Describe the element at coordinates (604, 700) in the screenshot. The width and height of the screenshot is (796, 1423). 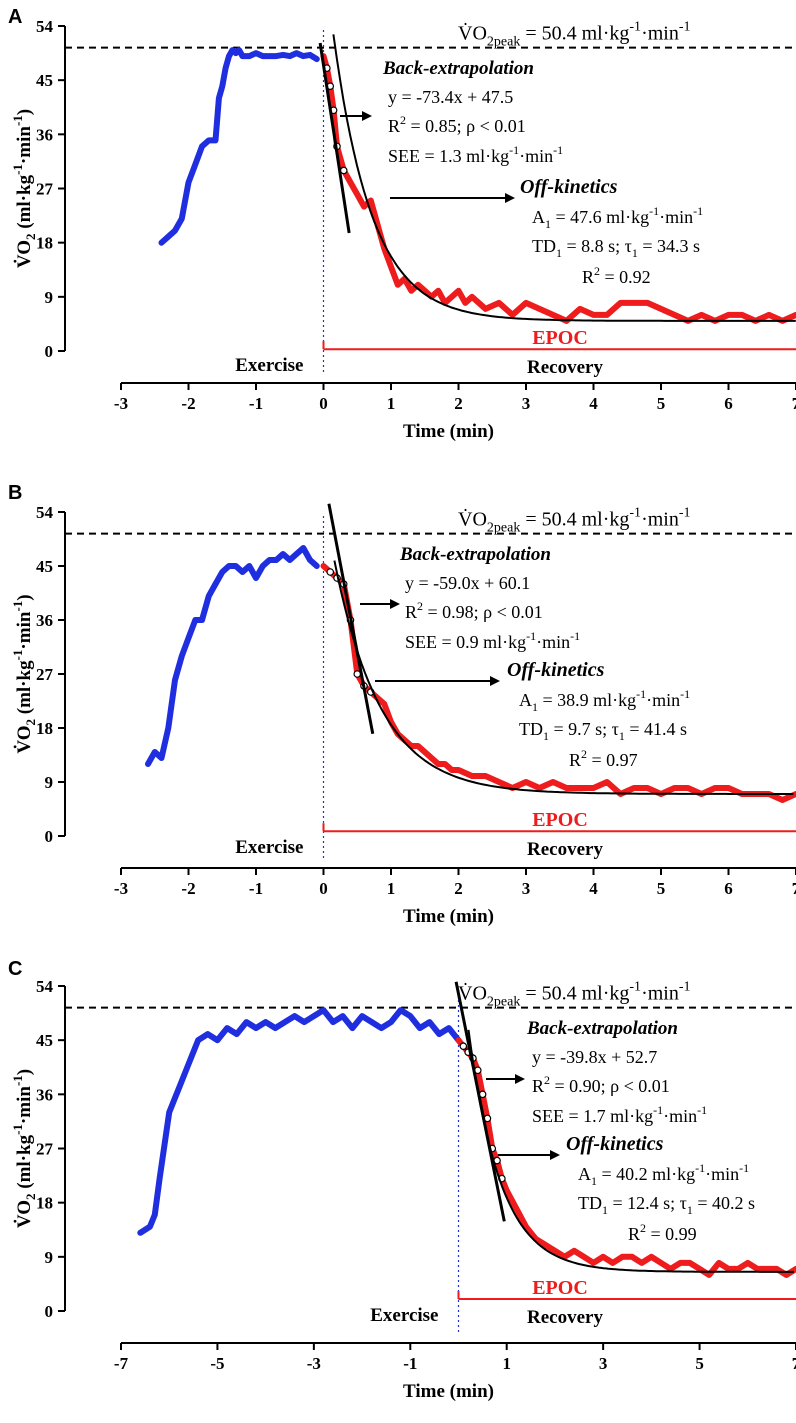
I see `off-kinetics-amplitude: A1 = 38.9 ml·kg-1·min-1` at that location.